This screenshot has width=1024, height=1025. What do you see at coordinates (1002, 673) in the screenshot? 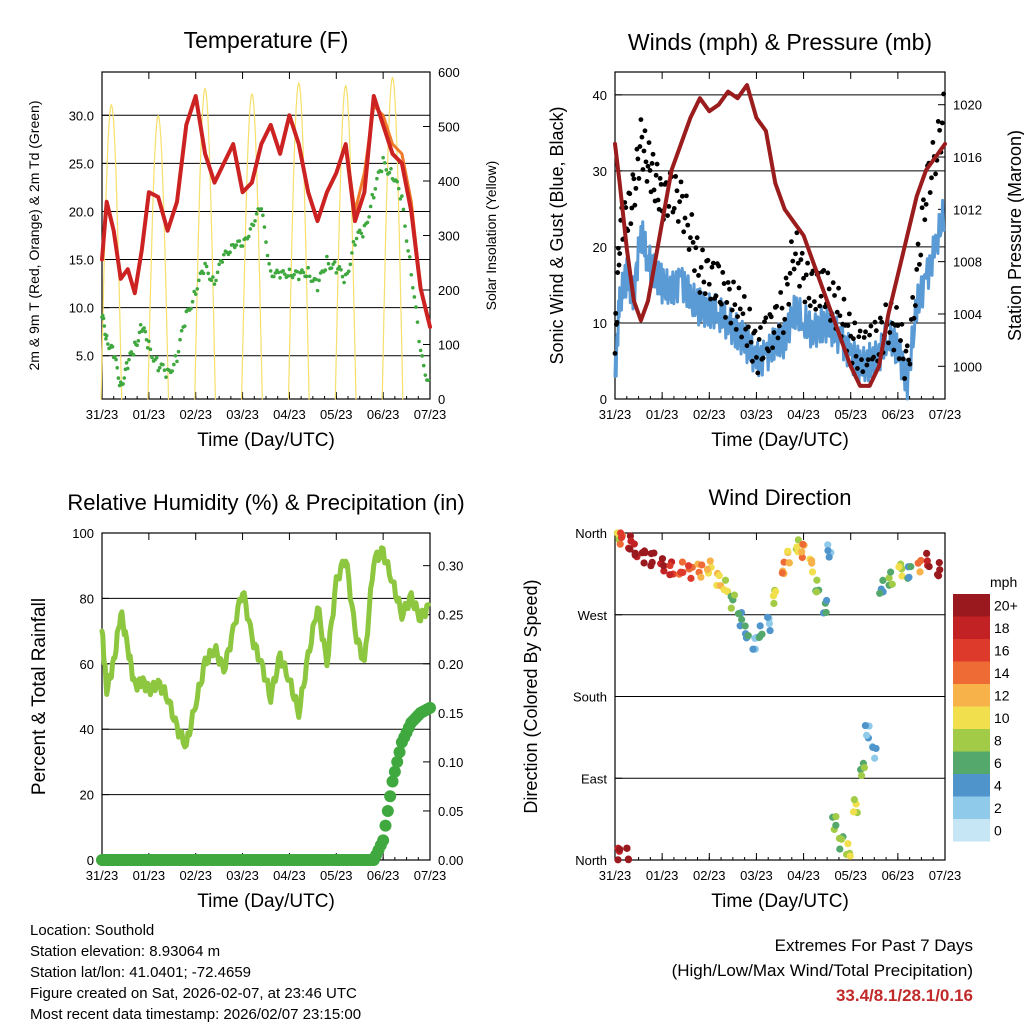
I see `colorbar-label: 14` at bounding box center [1002, 673].